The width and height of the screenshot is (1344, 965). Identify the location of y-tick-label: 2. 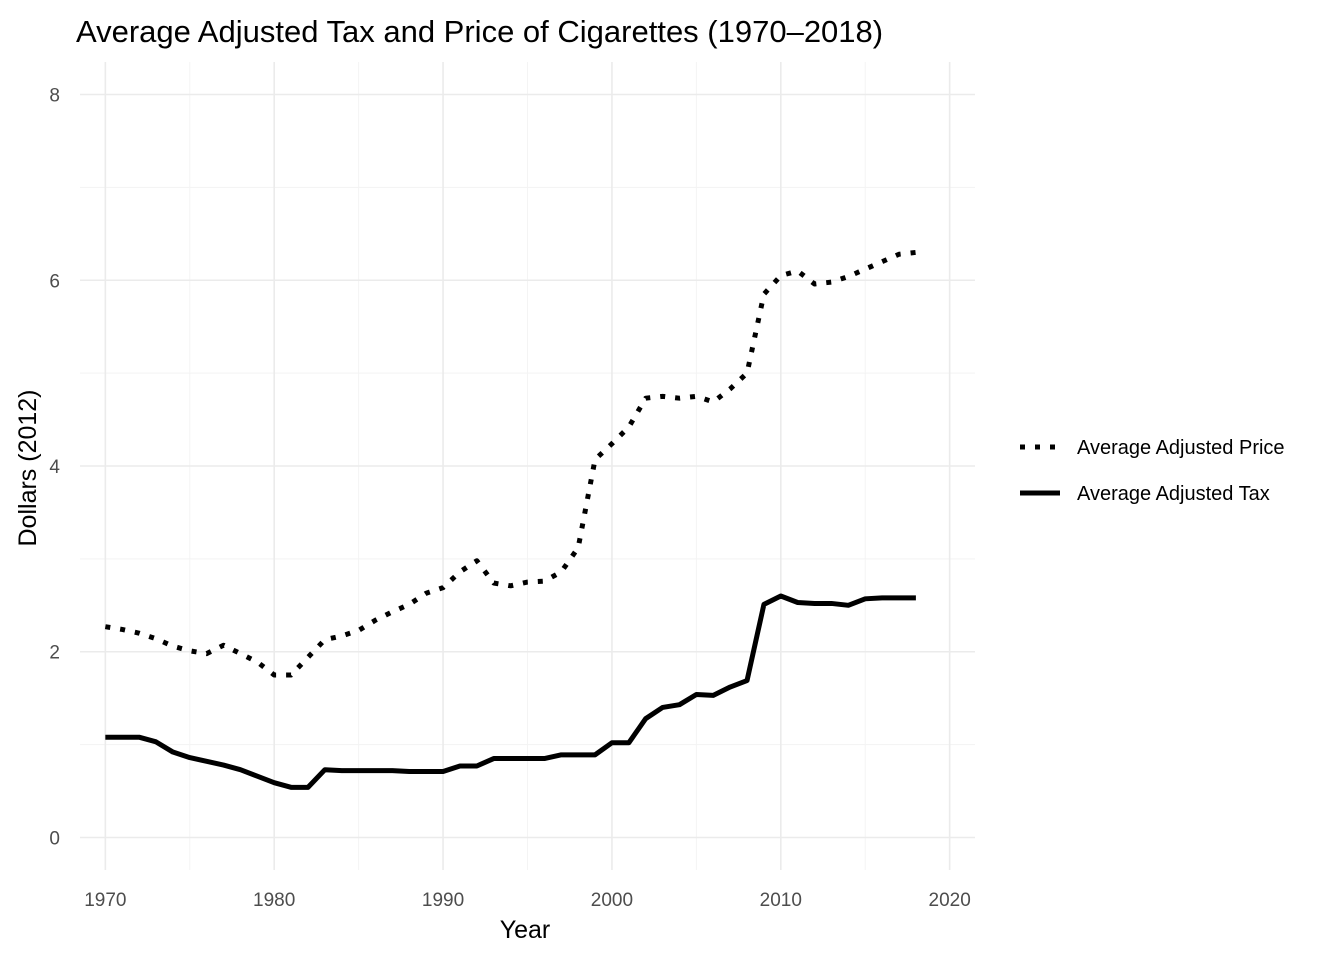
(54, 653).